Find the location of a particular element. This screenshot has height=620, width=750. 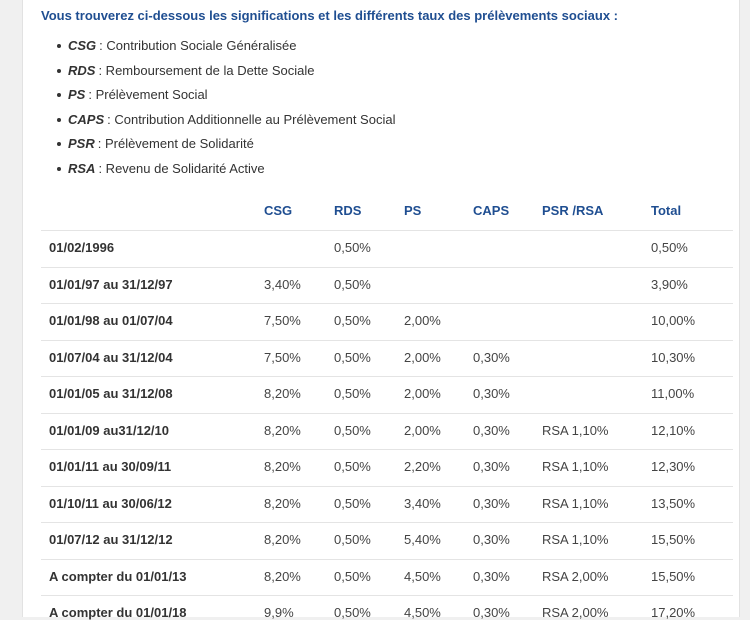

row-label: 01/01/11 au 30/09/11 is located at coordinates (110, 466).